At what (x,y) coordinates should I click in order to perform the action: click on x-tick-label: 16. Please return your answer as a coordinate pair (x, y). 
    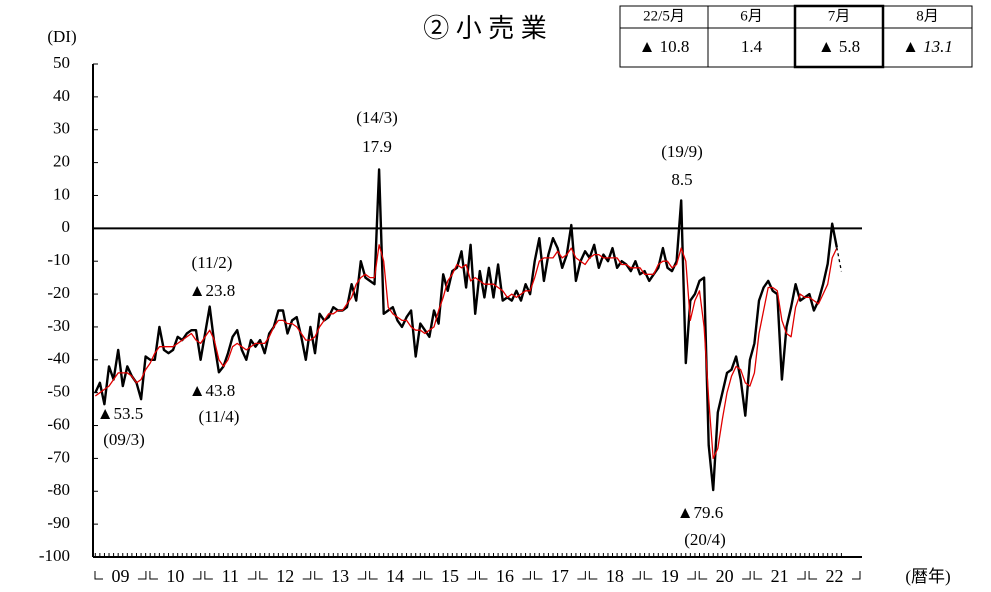
    Looking at the image, I should click on (505, 576).